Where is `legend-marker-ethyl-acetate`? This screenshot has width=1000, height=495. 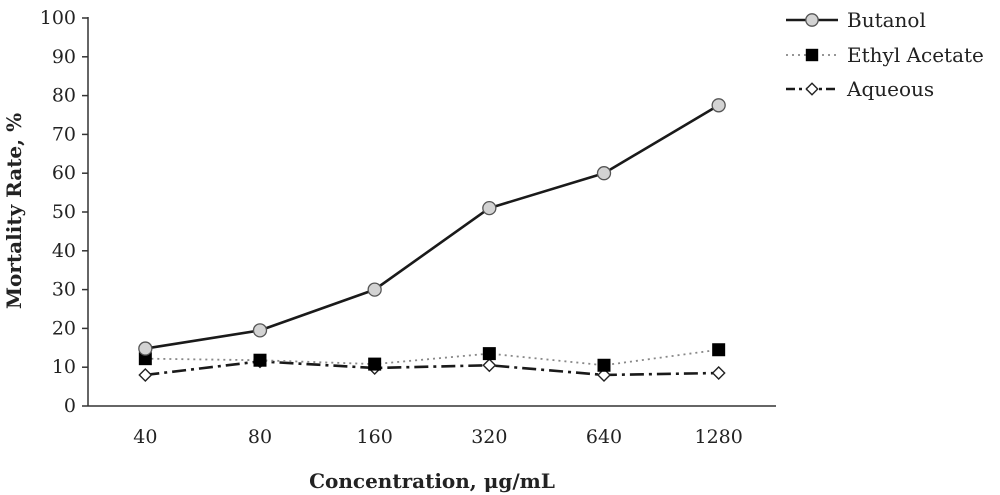 legend-marker-ethyl-acetate is located at coordinates (812, 55).